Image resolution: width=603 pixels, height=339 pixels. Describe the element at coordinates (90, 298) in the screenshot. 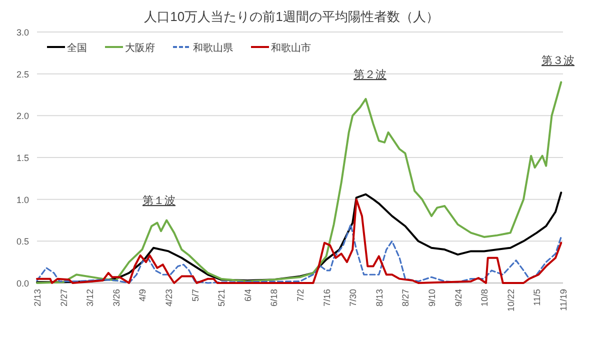

I see `x-tick-label: 3/12` at that location.